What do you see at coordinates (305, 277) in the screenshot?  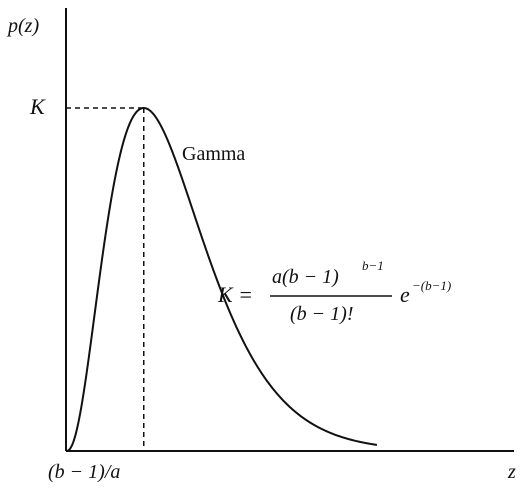 I see `formula-numerator-base: a(b − 1)` at bounding box center [305, 277].